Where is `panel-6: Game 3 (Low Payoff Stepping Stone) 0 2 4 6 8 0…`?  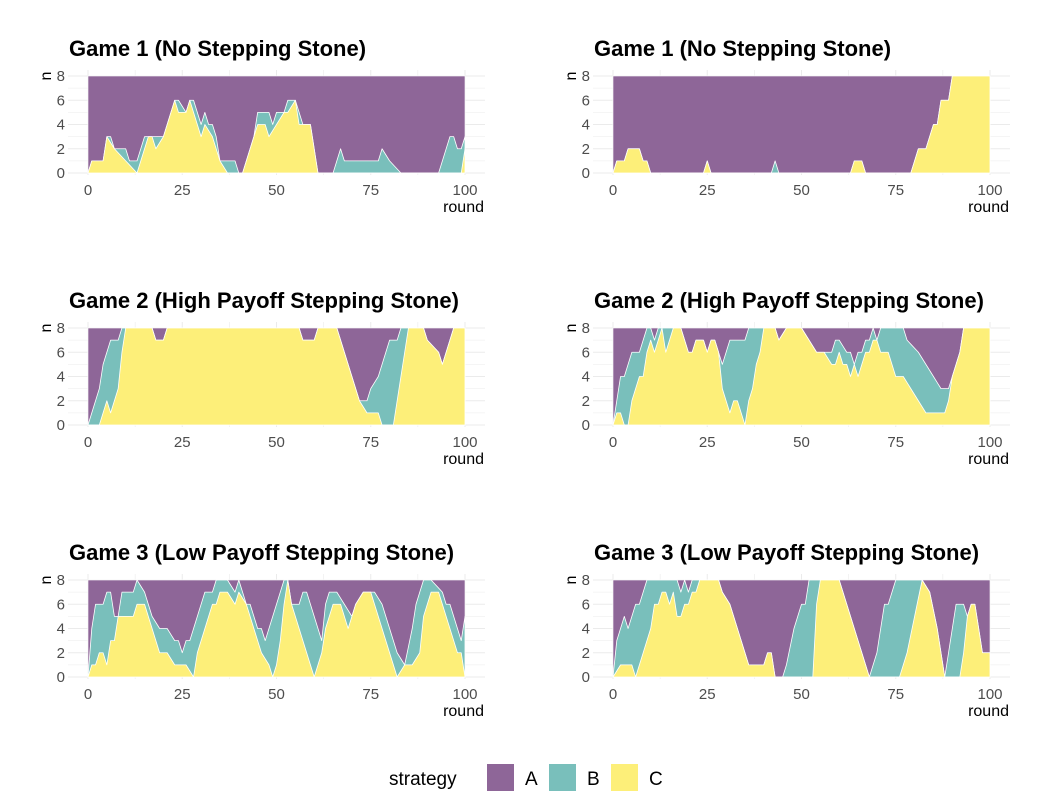
panel-6: Game 3 (Low Payoff Stepping Stone) 0 2 4 6 8 0… is located at coordinates (786, 630).